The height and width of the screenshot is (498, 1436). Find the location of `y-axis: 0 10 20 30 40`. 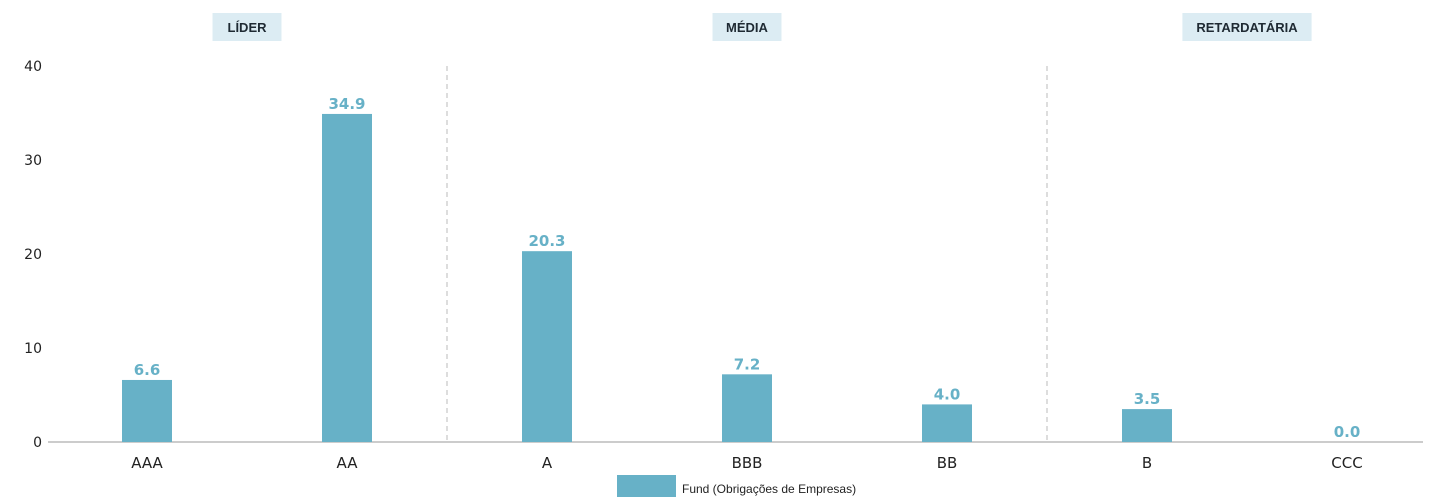

y-axis: 0 10 20 30 40 is located at coordinates (33, 255).